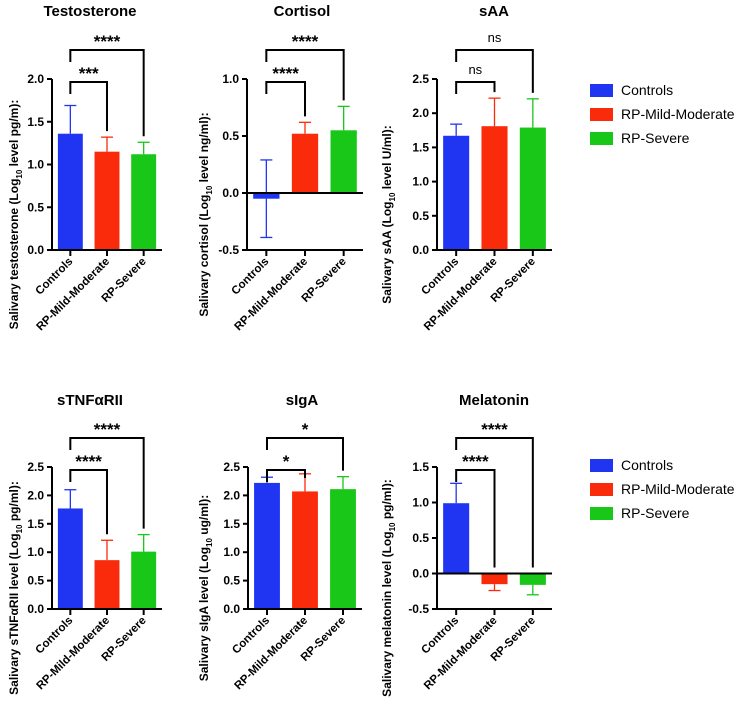 The width and height of the screenshot is (750, 712). I want to click on chart-title: Melatonin, so click(494, 400).